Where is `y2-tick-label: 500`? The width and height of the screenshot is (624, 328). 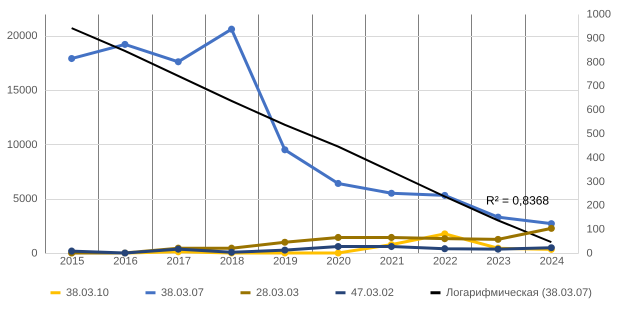
y2-tick-label: 500 is located at coordinates (595, 134).